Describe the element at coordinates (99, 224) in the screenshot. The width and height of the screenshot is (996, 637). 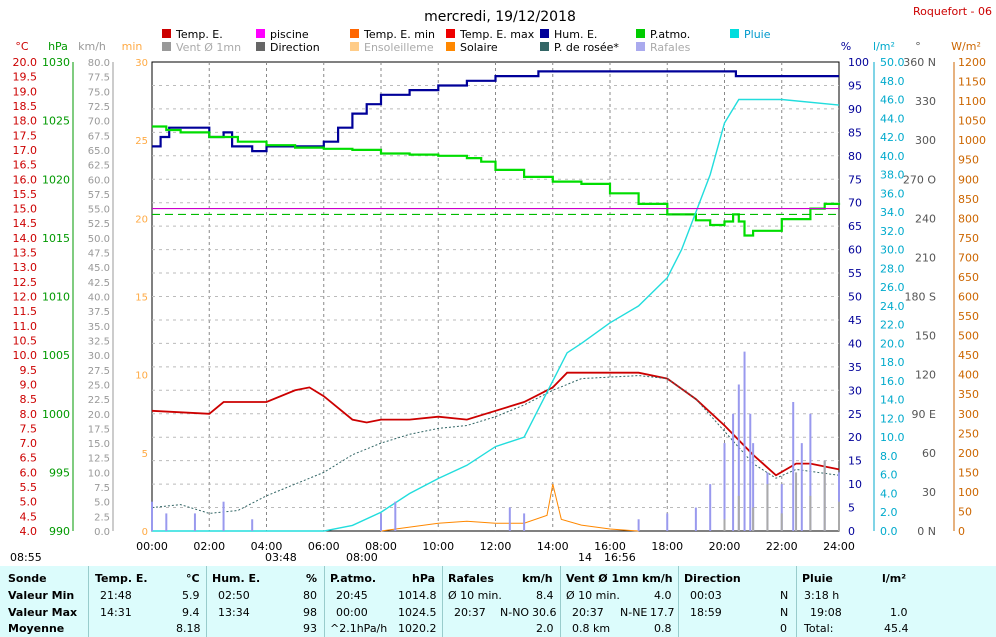
I see `kmh-tick-label: 52.5` at that location.